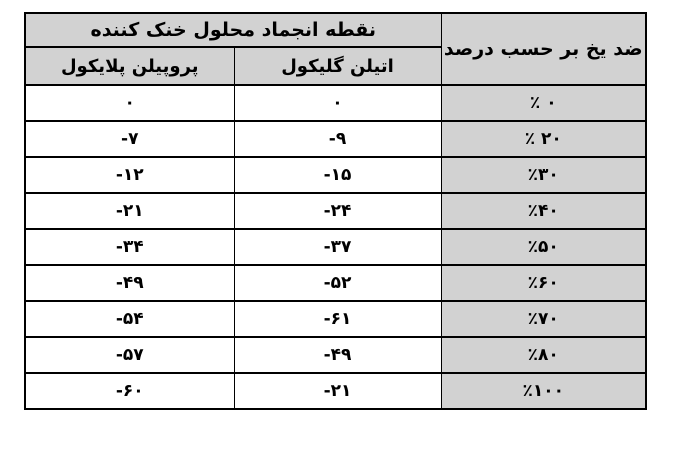  What do you see at coordinates (543, 283) in the screenshot?
I see `percent-cell: ٪۶۰` at bounding box center [543, 283].